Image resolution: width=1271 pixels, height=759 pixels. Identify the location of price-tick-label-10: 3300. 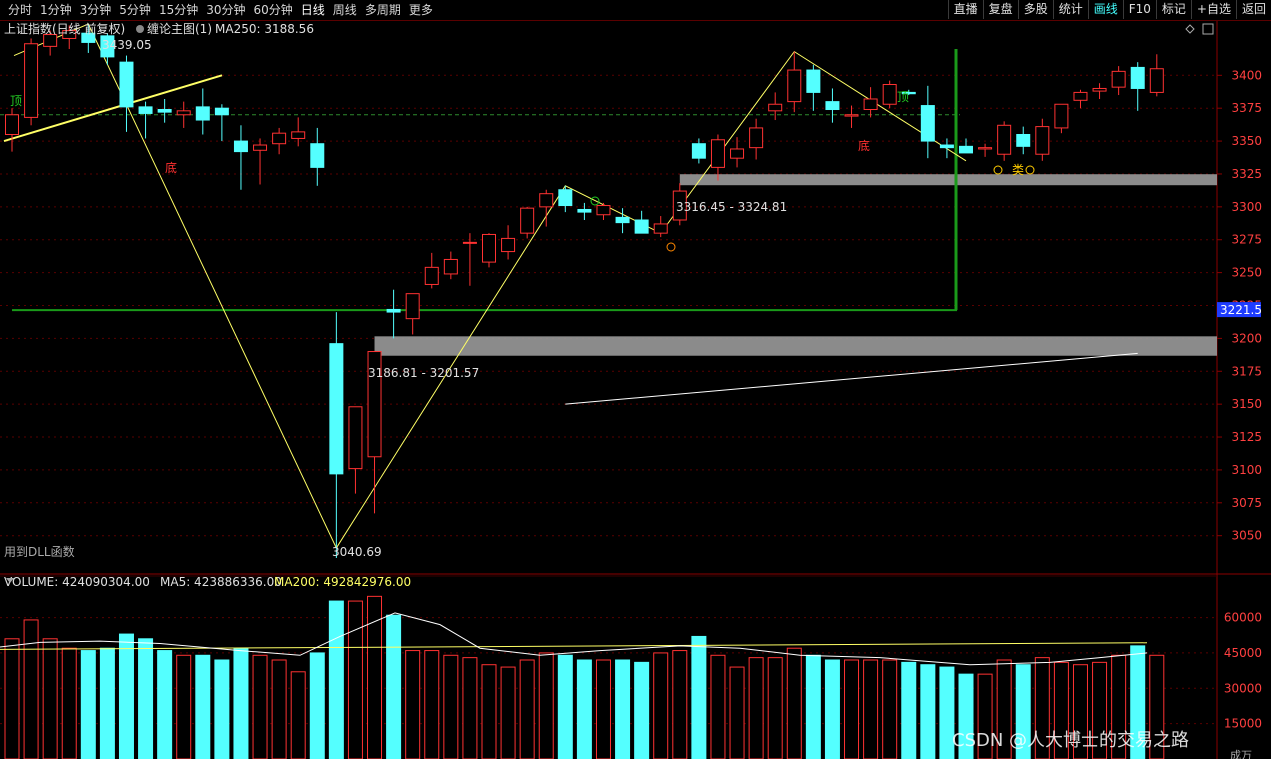
(1246, 207).